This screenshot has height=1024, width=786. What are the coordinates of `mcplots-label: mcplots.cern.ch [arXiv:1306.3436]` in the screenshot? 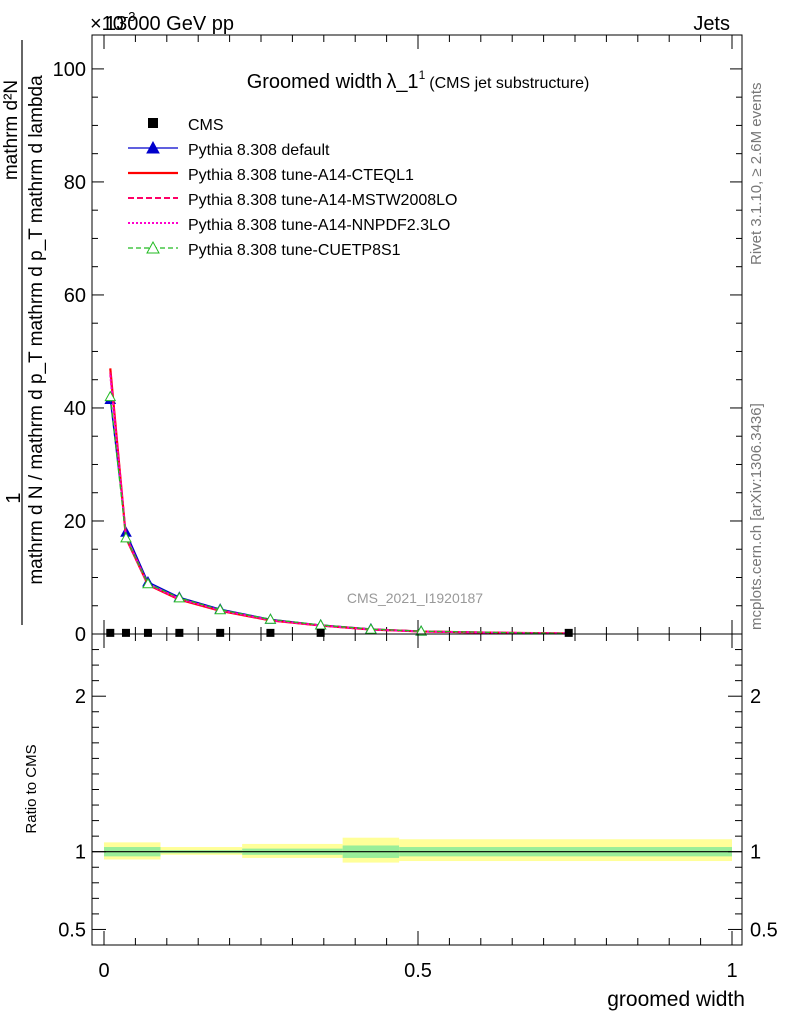 It's located at (756, 516).